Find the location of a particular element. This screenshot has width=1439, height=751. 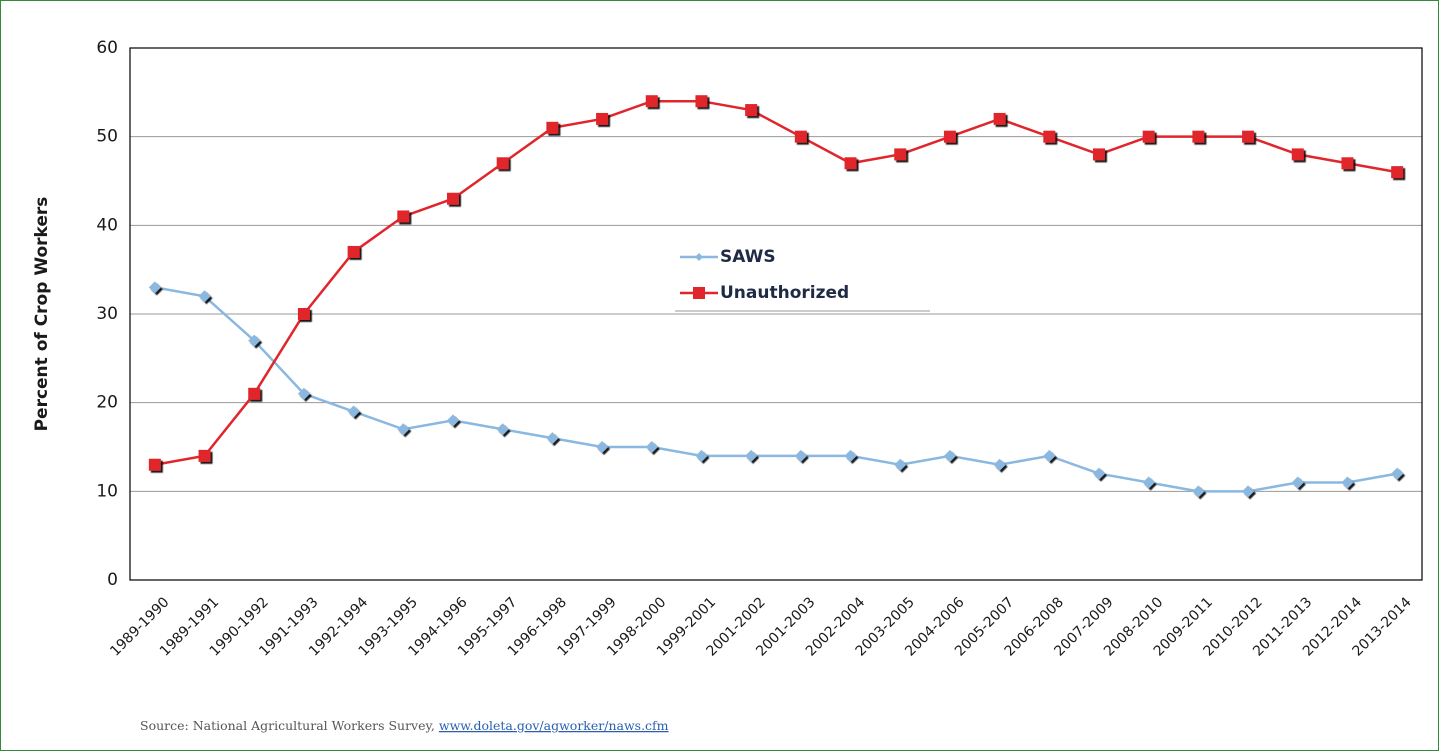

y-tick-label: 20 is located at coordinates (107, 403).